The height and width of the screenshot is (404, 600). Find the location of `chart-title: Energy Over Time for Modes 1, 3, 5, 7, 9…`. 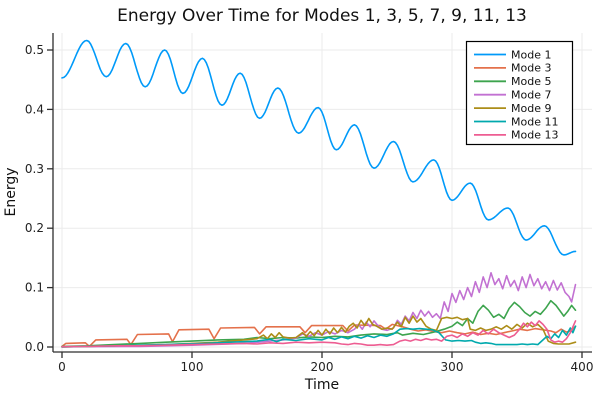

chart-title: Energy Over Time for Modes 1, 3, 5, 7, 9… is located at coordinates (322, 16).